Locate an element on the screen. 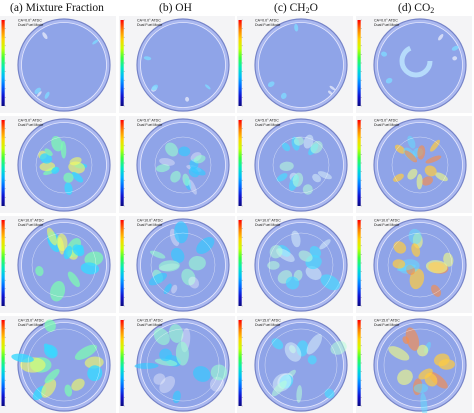 This screenshot has width=474, height=413. panel-co2-row-3: CA=10.0° ATDC Dual Fuel Mode is located at coordinates (414, 264).